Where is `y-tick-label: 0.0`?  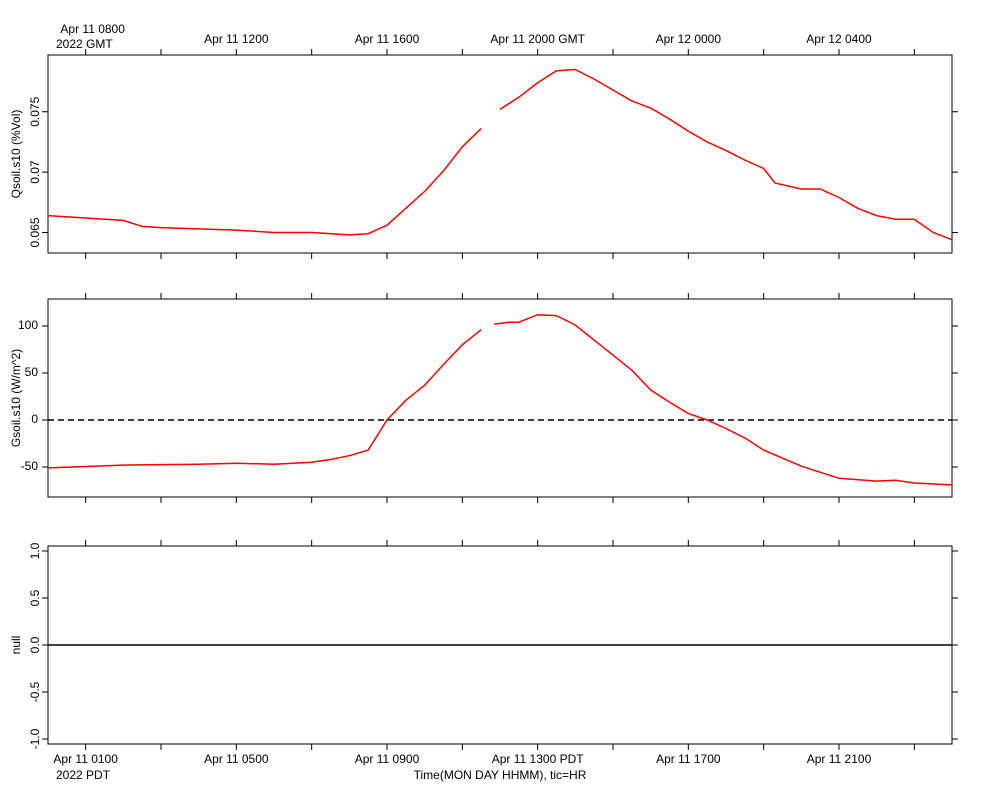 y-tick-label: 0.0 is located at coordinates (35, 644).